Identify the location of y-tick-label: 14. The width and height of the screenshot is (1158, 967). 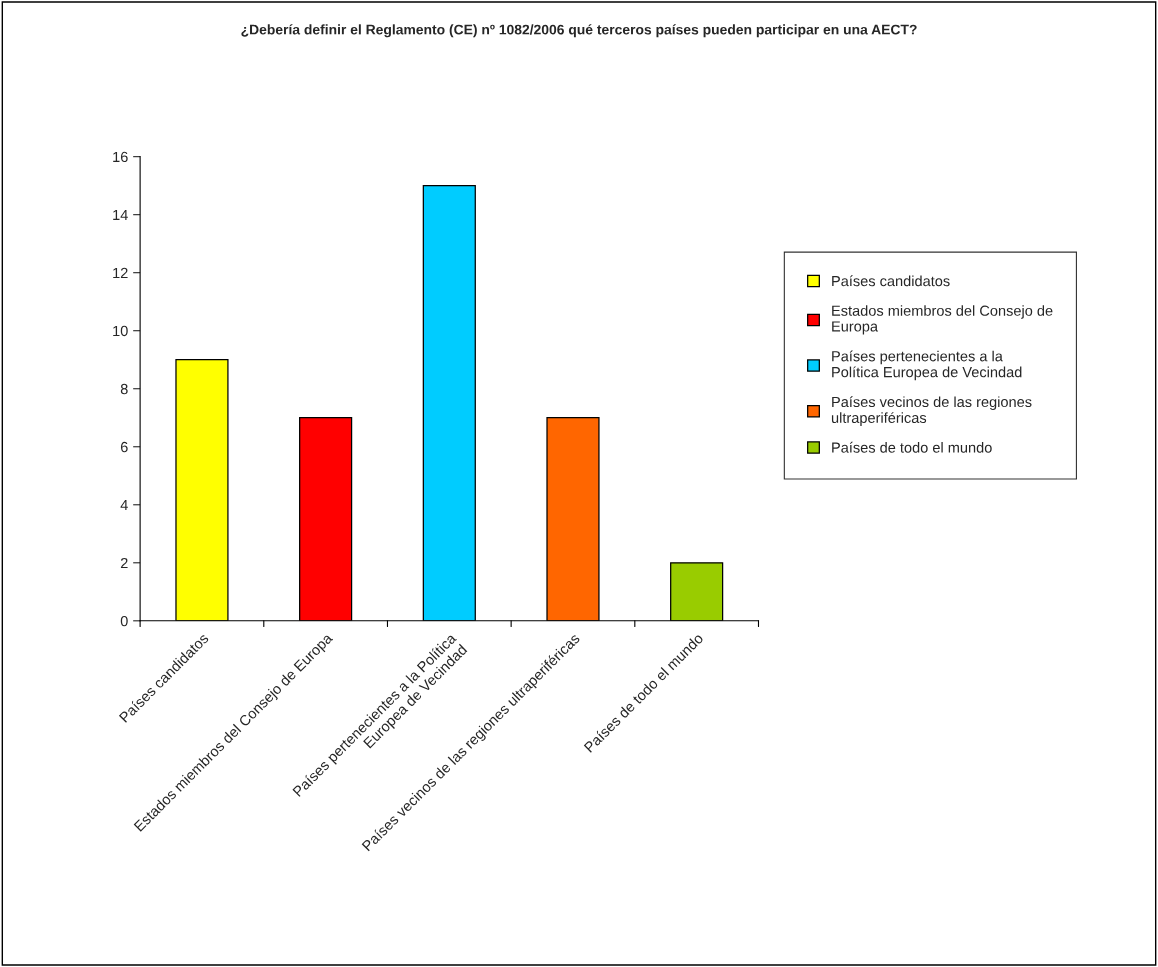
(120, 214).